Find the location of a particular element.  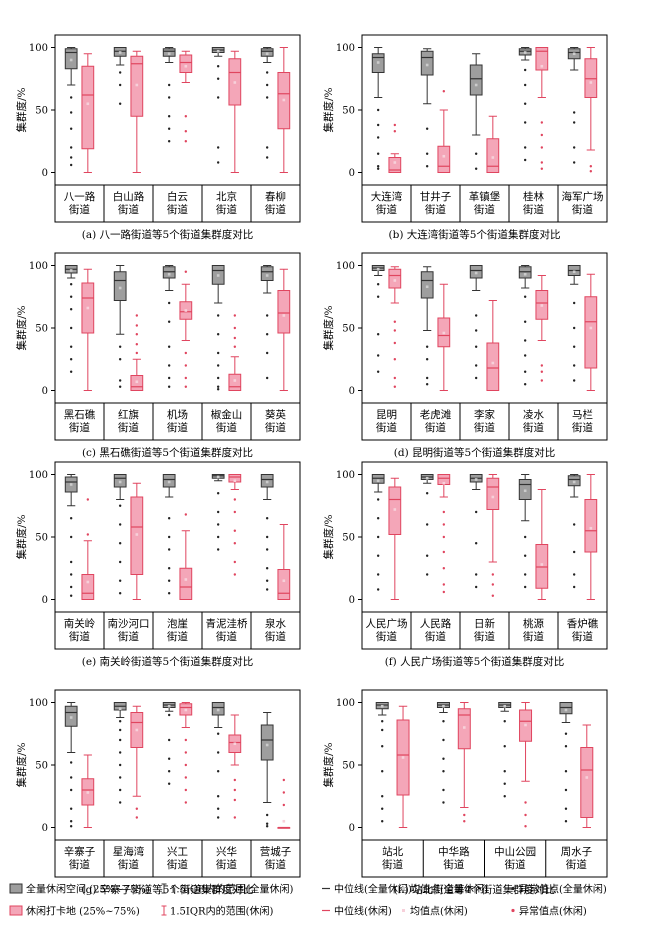

category-label: 北京街道 is located at coordinates (226, 203).